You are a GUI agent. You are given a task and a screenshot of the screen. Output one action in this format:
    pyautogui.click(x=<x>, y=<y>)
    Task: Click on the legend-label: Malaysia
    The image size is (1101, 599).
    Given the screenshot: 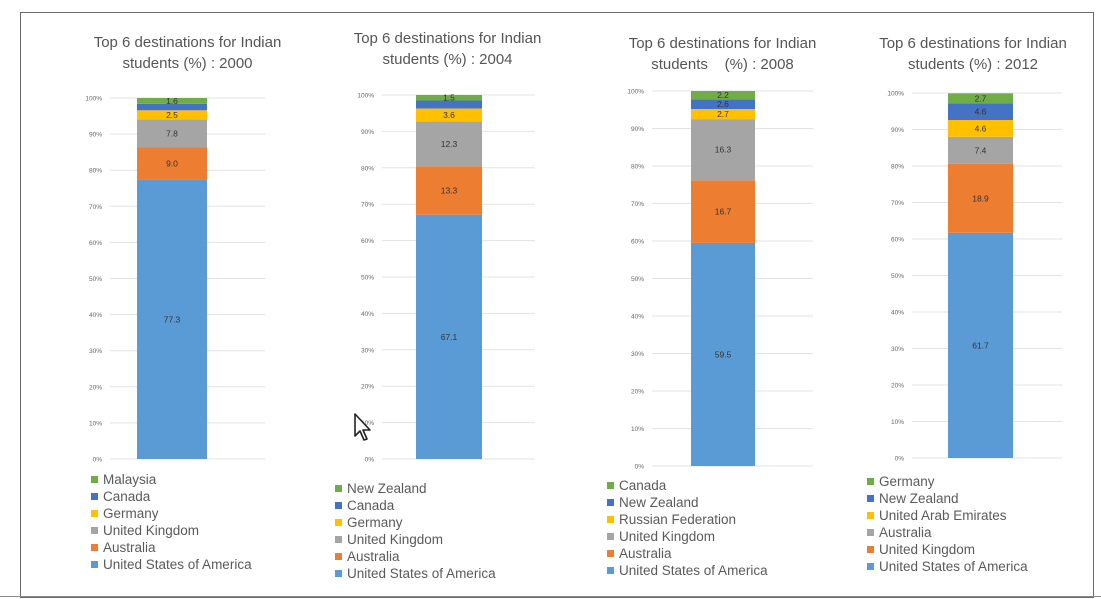 What is the action you would take?
    pyautogui.click(x=130, y=479)
    